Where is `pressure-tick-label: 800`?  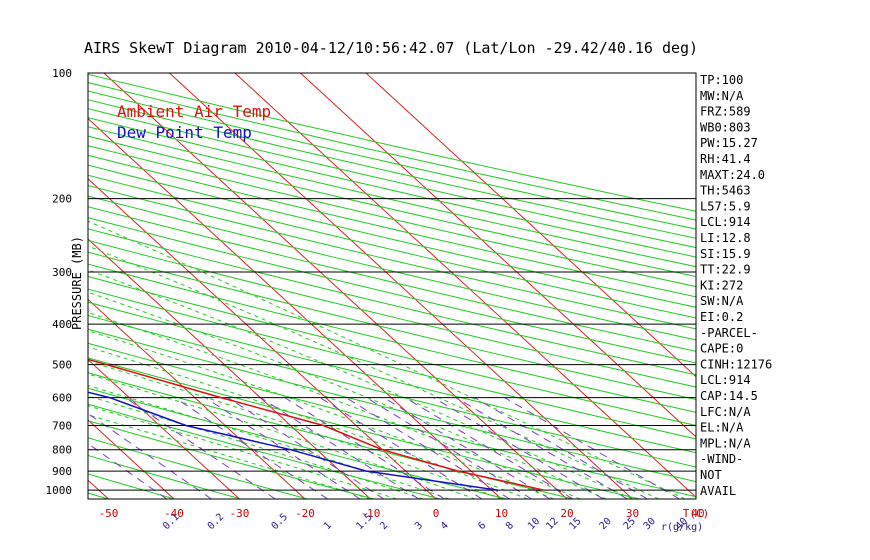
pressure-tick-label: 800 is located at coordinates (62, 450).